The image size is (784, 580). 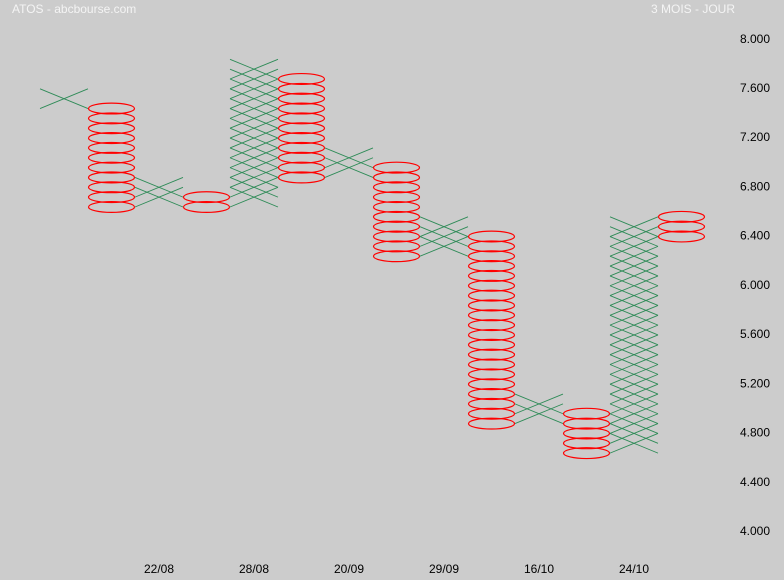 What do you see at coordinates (755, 383) in the screenshot?
I see `y-tick-label: 5.200` at bounding box center [755, 383].